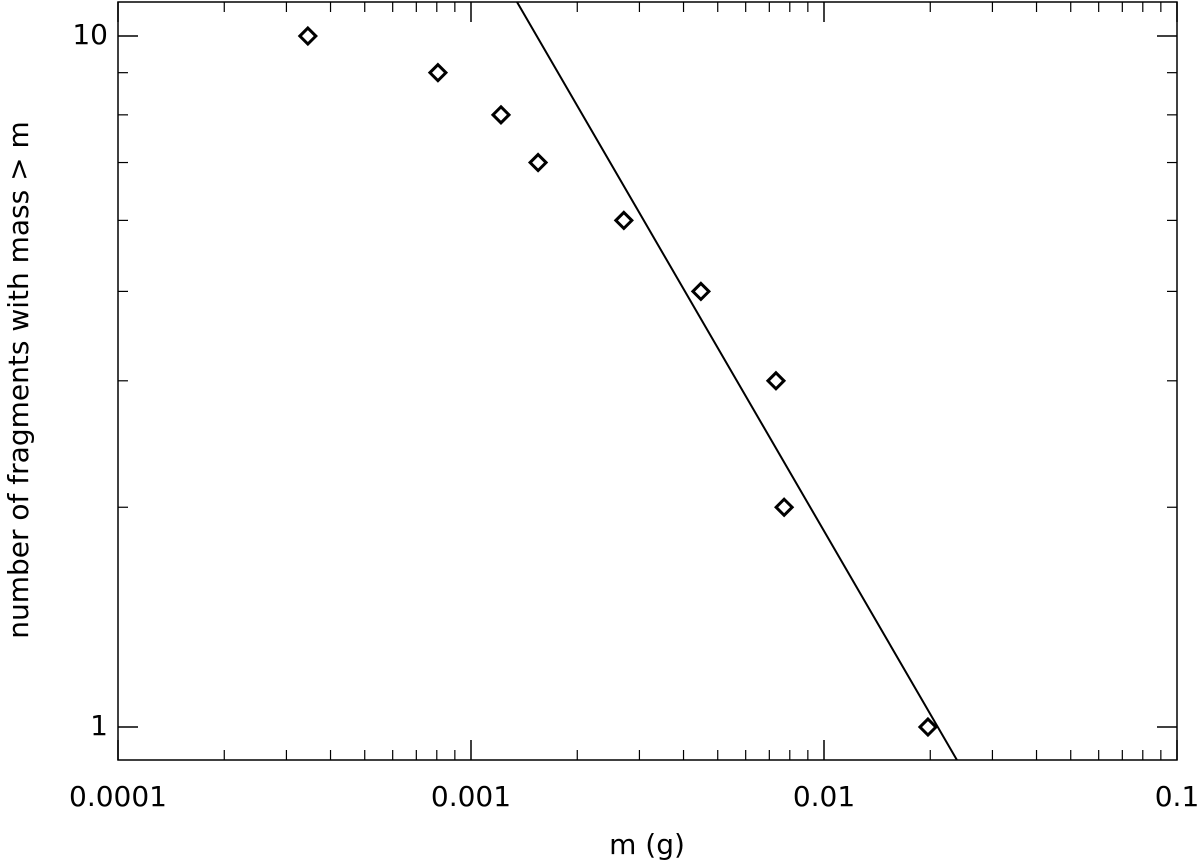 The width and height of the screenshot is (1200, 864). I want to click on x-axis-label: m (g), so click(647, 844).